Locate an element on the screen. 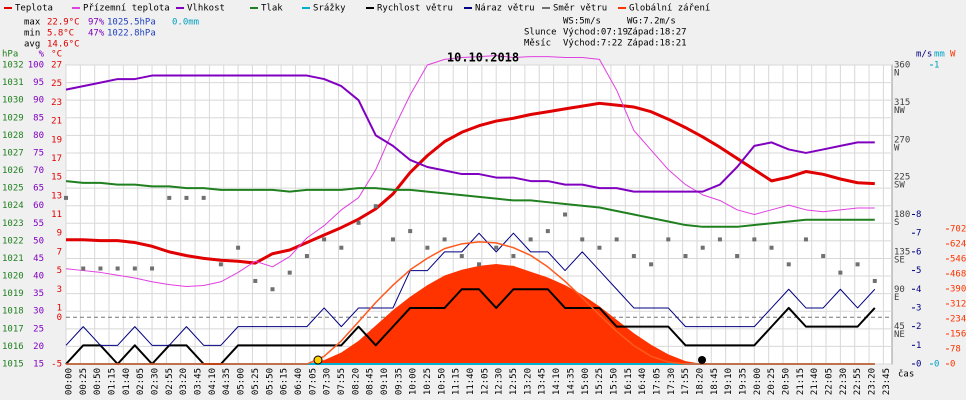 This screenshot has height=404, width=966. stat-text: 47% is located at coordinates (96, 34).